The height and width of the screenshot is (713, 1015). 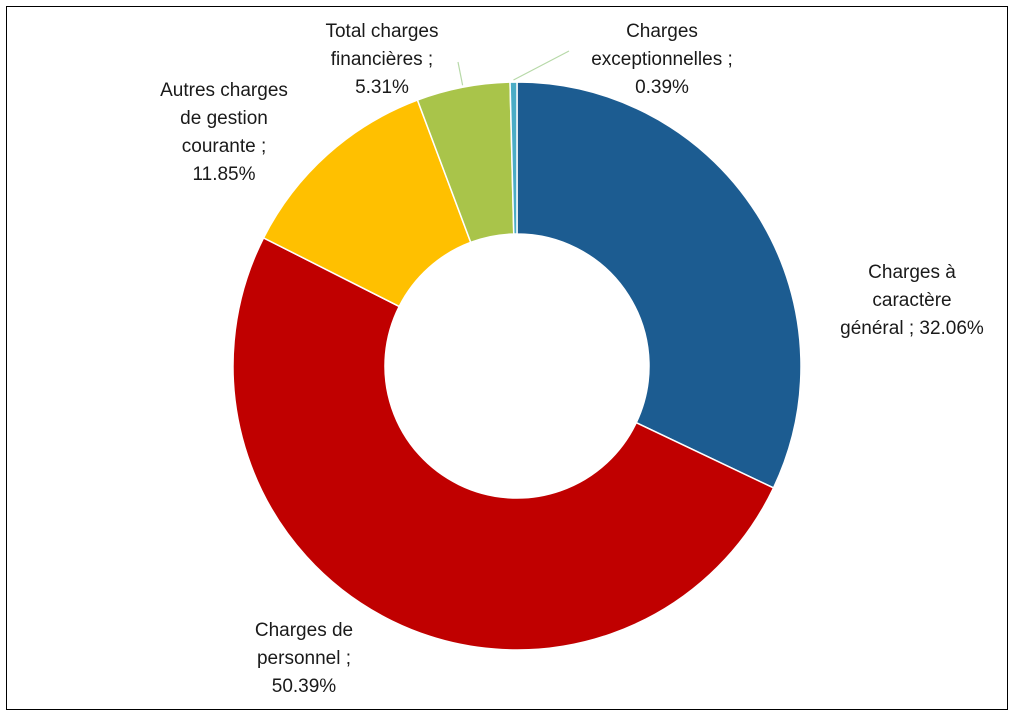 I want to click on label-line: 11.85%, so click(x=223, y=174).